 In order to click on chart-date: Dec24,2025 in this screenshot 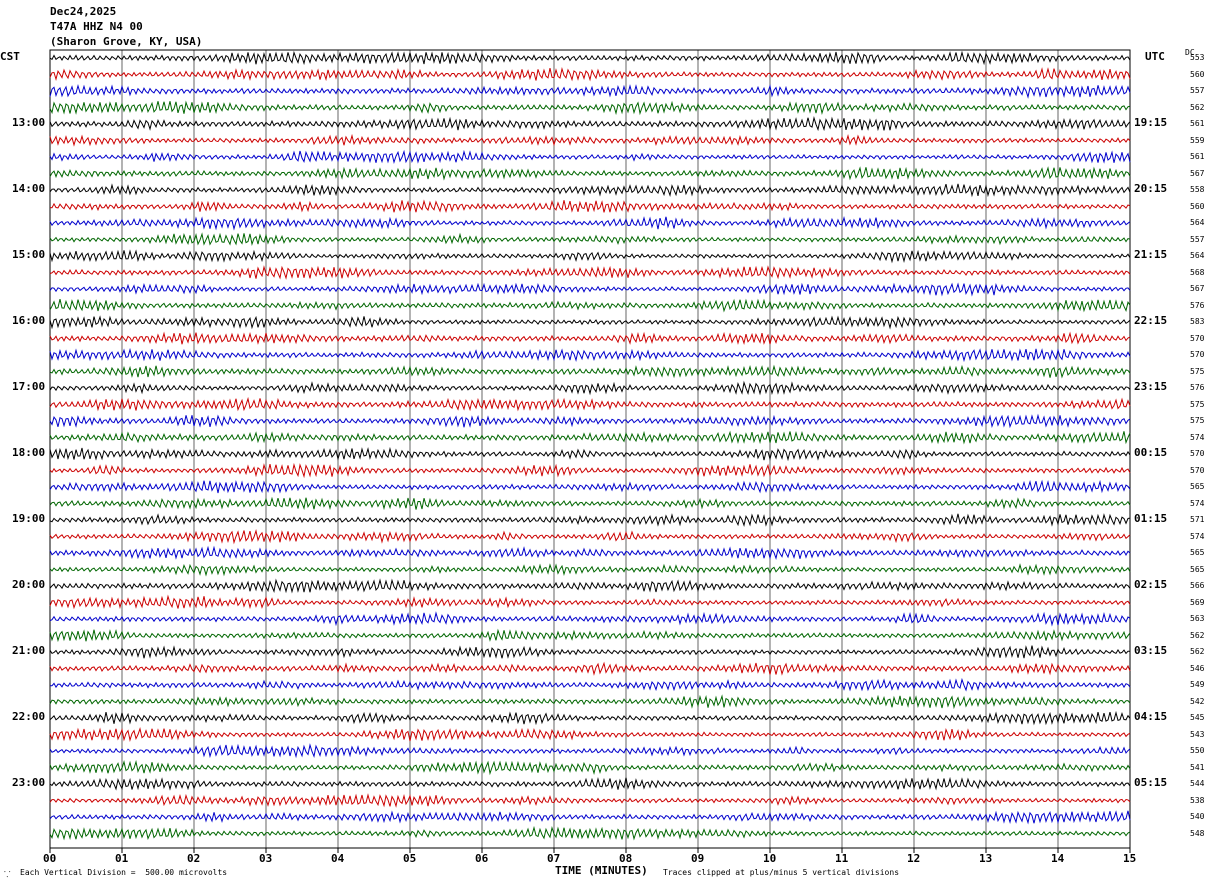, I will do `click(83, 11)`.